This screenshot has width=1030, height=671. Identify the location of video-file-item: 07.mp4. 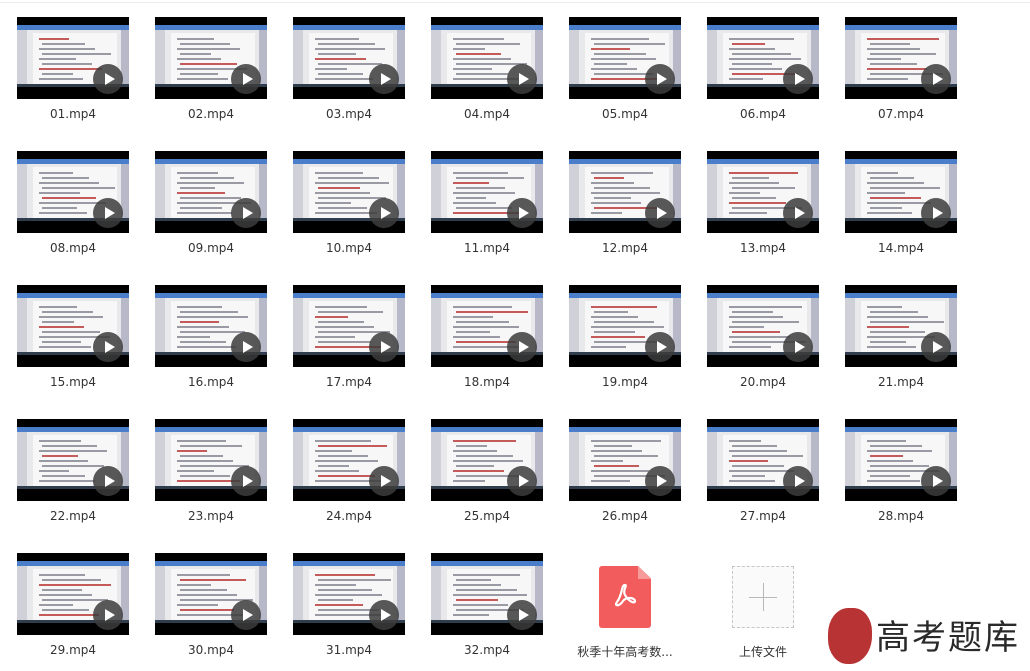
(901, 77).